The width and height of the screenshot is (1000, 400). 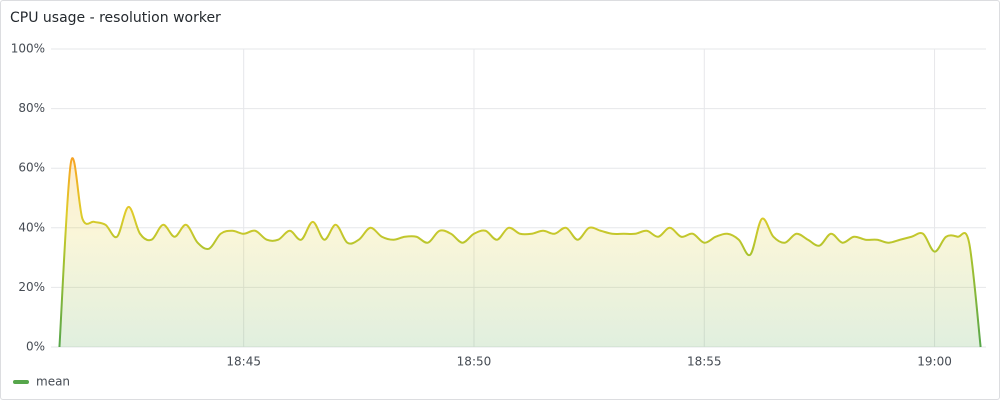 I want to click on y-tick-label: 20%, so click(x=31, y=287).